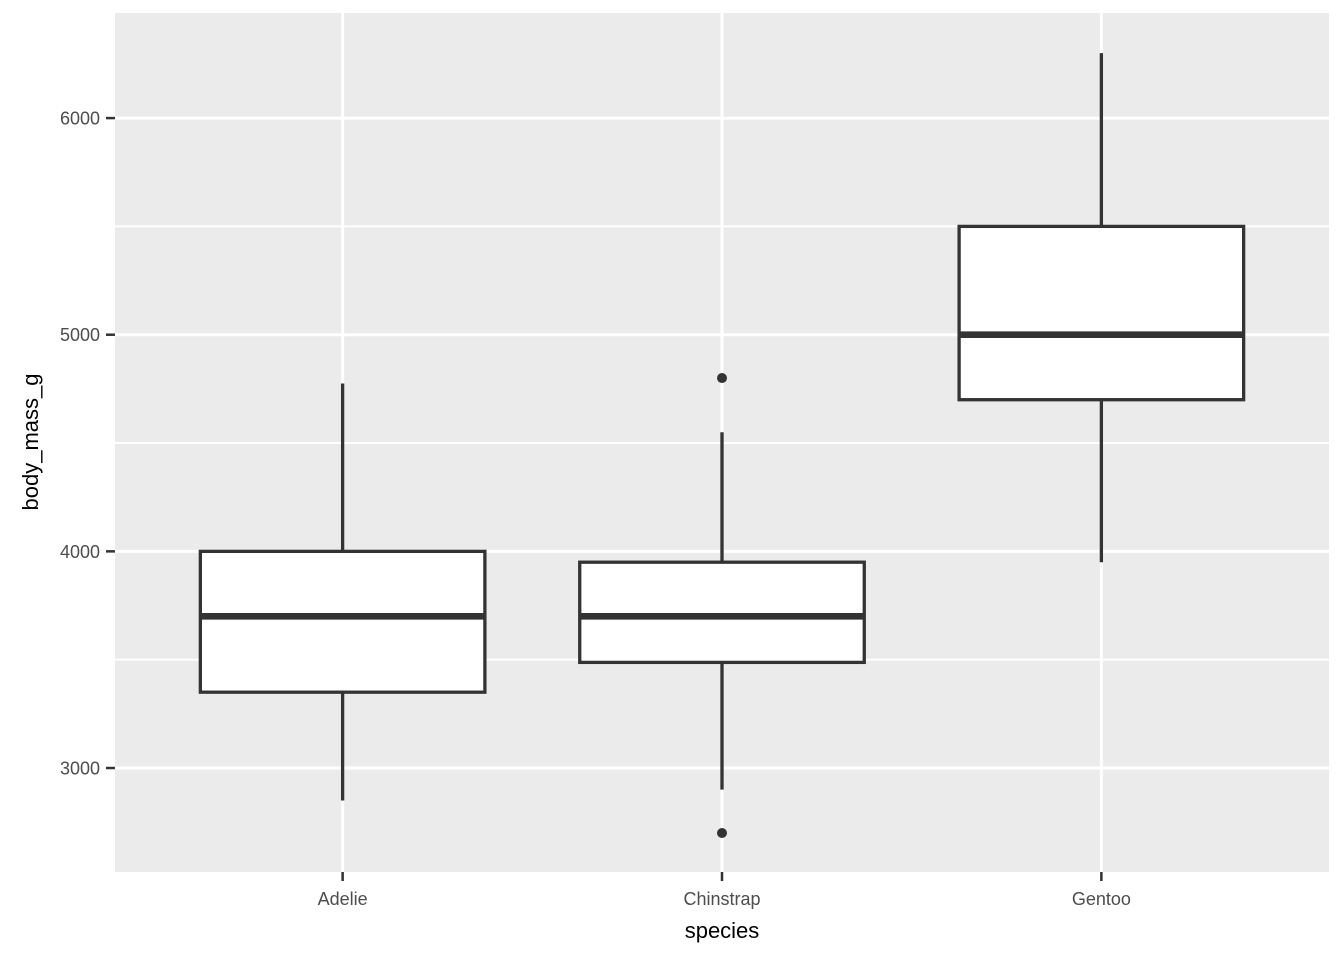  What do you see at coordinates (1101, 313) in the screenshot?
I see `box-gentoo` at bounding box center [1101, 313].